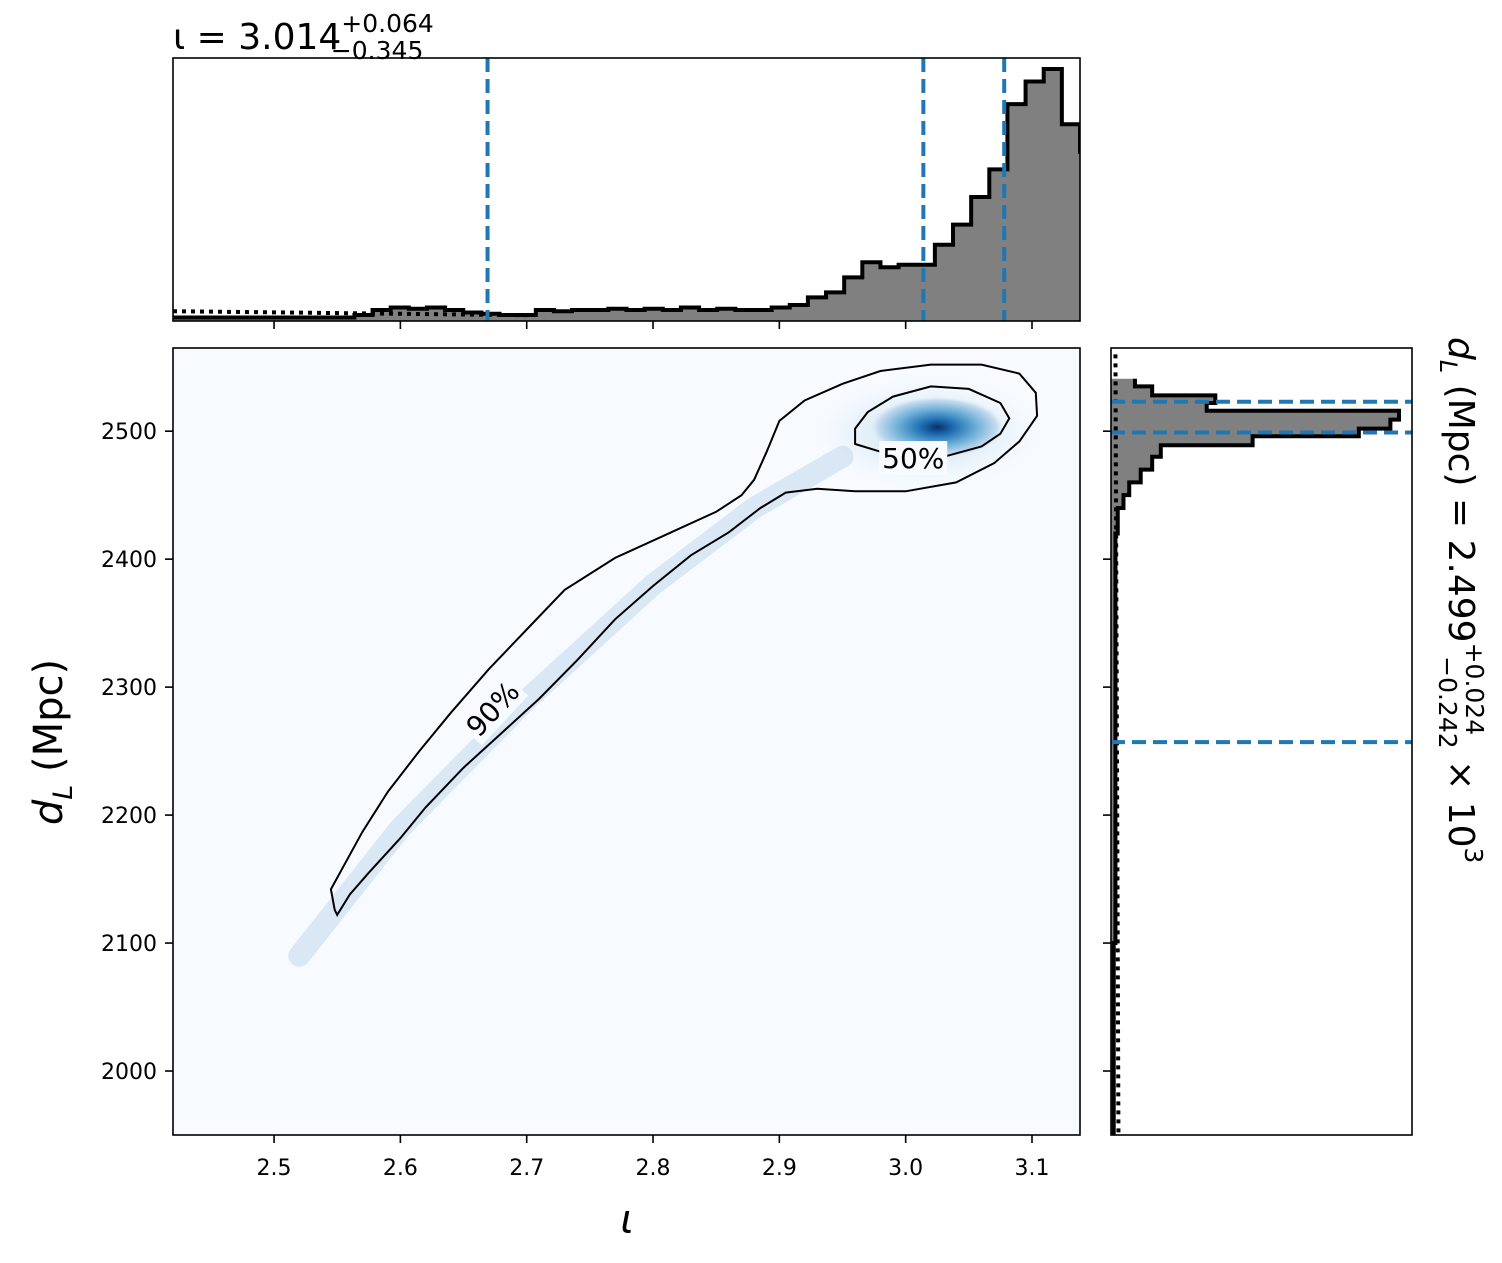 The width and height of the screenshot is (1502, 1263). Describe the element at coordinates (129, 944) in the screenshot. I see `y-tick-label: 2100` at that location.